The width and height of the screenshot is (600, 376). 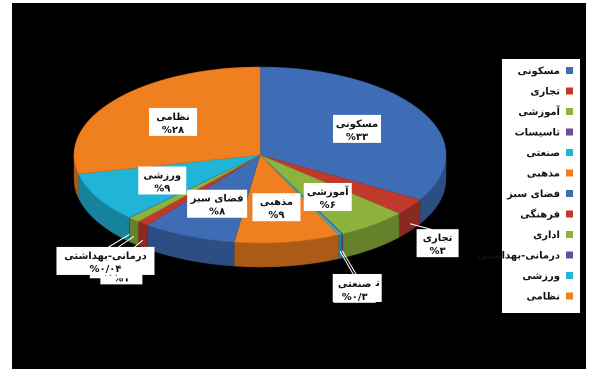 What do you see at coordinates (173, 117) in the screenshot?
I see `slice-label-11: نظامی` at bounding box center [173, 117].